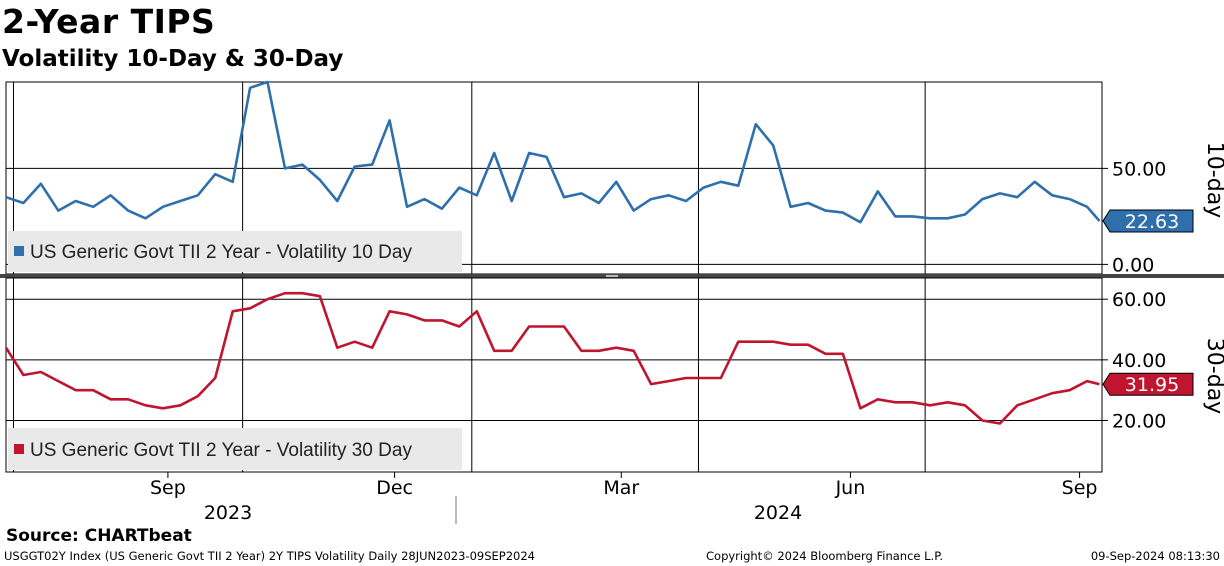  I want to click on panel-separator-grip-icon, so click(612, 276).